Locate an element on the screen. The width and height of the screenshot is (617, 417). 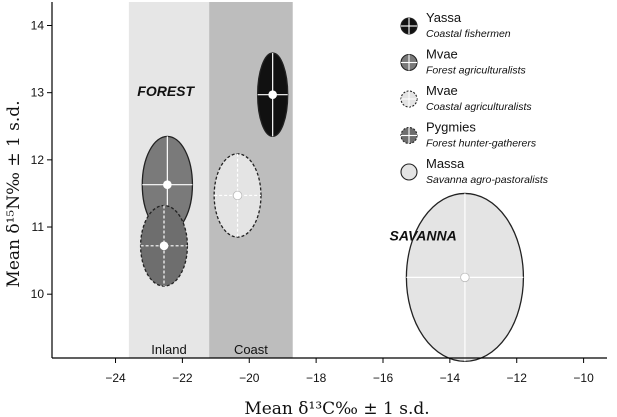
legend-name-0: Yassa is located at coordinates (444, 17).